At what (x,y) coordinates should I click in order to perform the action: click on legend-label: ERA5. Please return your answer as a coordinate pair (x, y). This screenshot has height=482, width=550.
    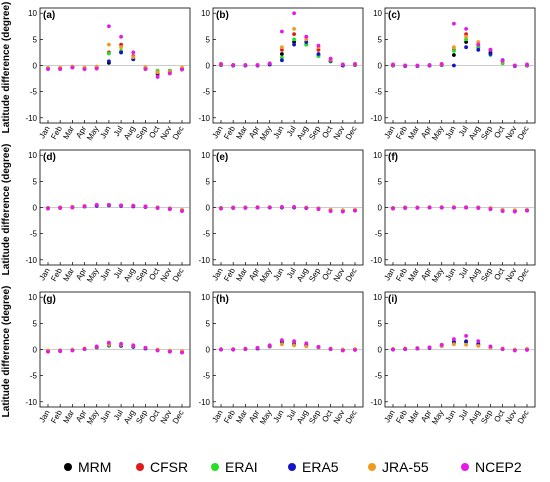
    Looking at the image, I should click on (320, 467).